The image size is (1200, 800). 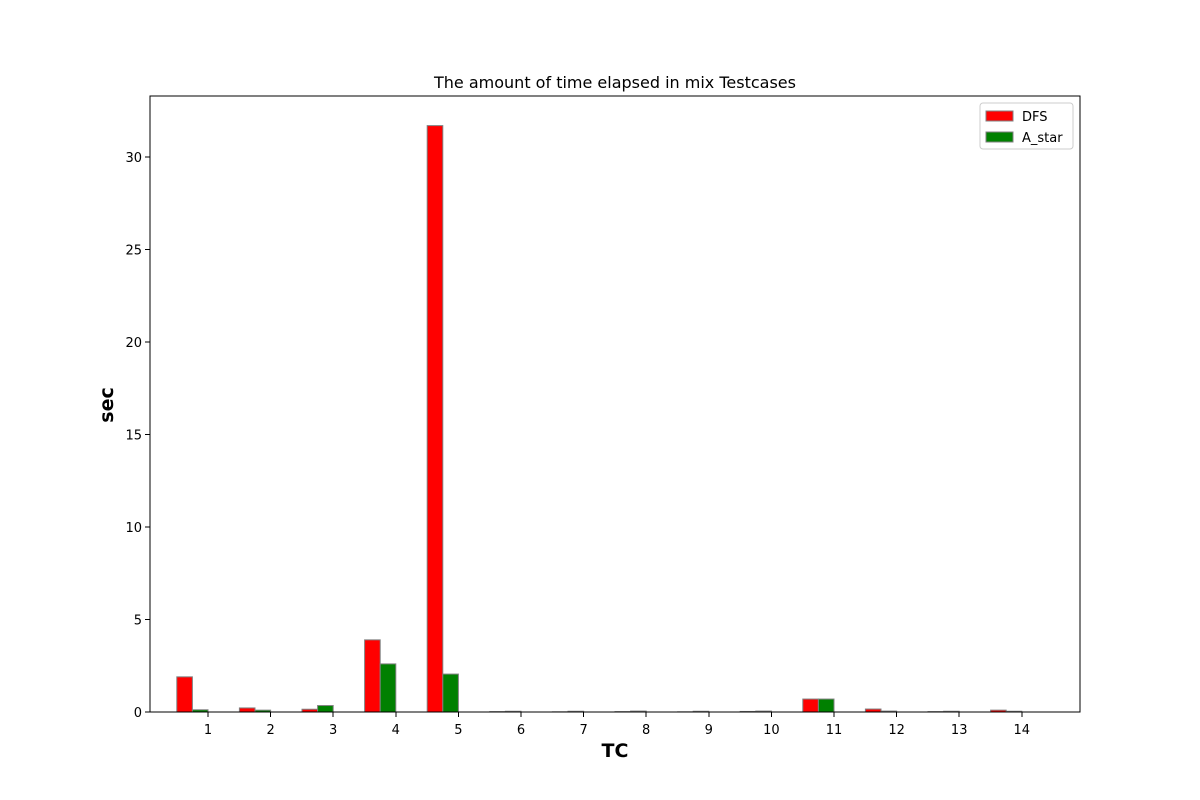 I want to click on x-tick-label: 3, so click(x=333, y=730).